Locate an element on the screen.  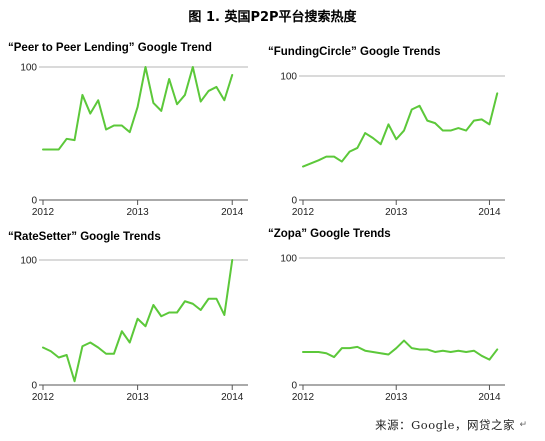
chart1-y-tick-label-0: 0 is located at coordinates (34, 201).